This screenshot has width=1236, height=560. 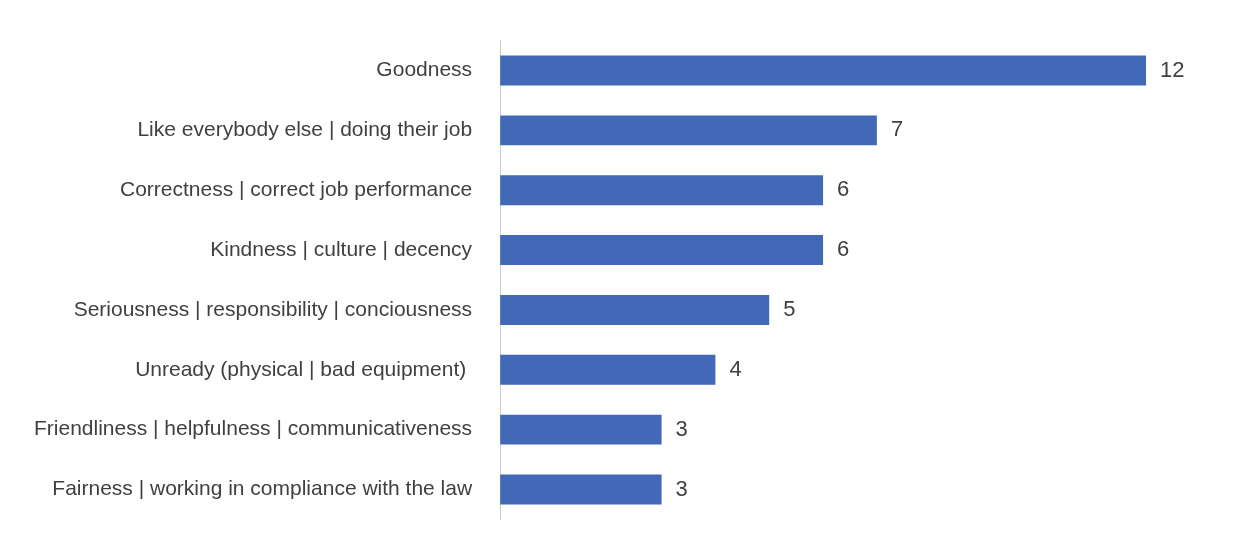 What do you see at coordinates (296, 189) in the screenshot?
I see `y-tick-label: Correctness | correct job performance` at bounding box center [296, 189].